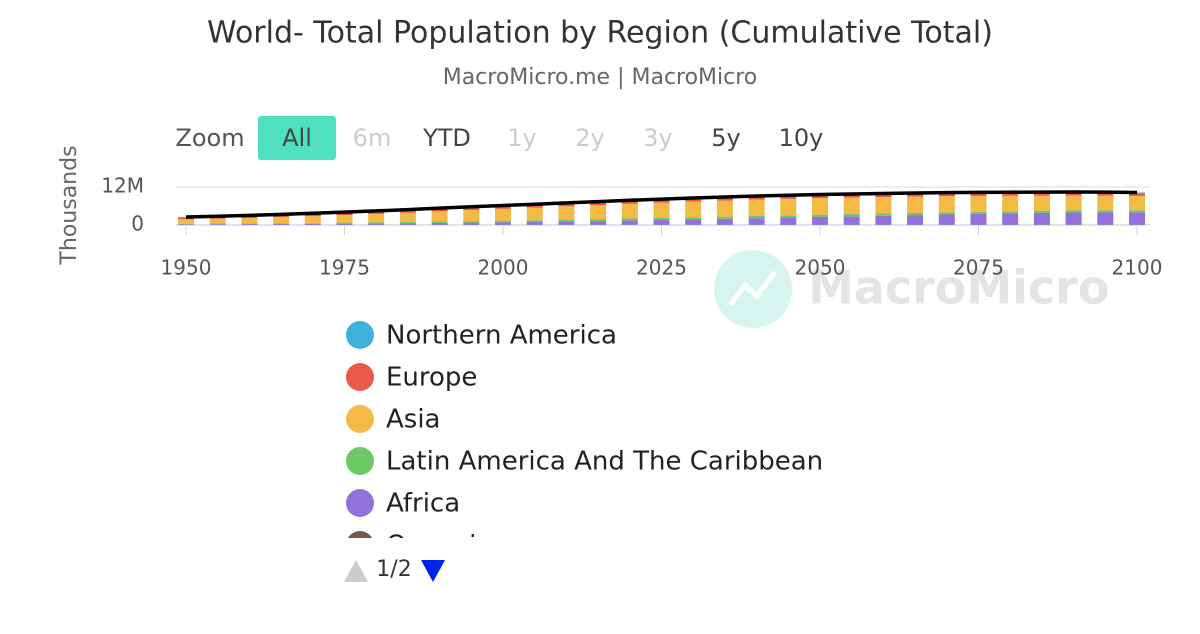 Image resolution: width=1200 pixels, height=634 pixels. Describe the element at coordinates (356, 571) in the screenshot. I see `legend-prev` at that location.